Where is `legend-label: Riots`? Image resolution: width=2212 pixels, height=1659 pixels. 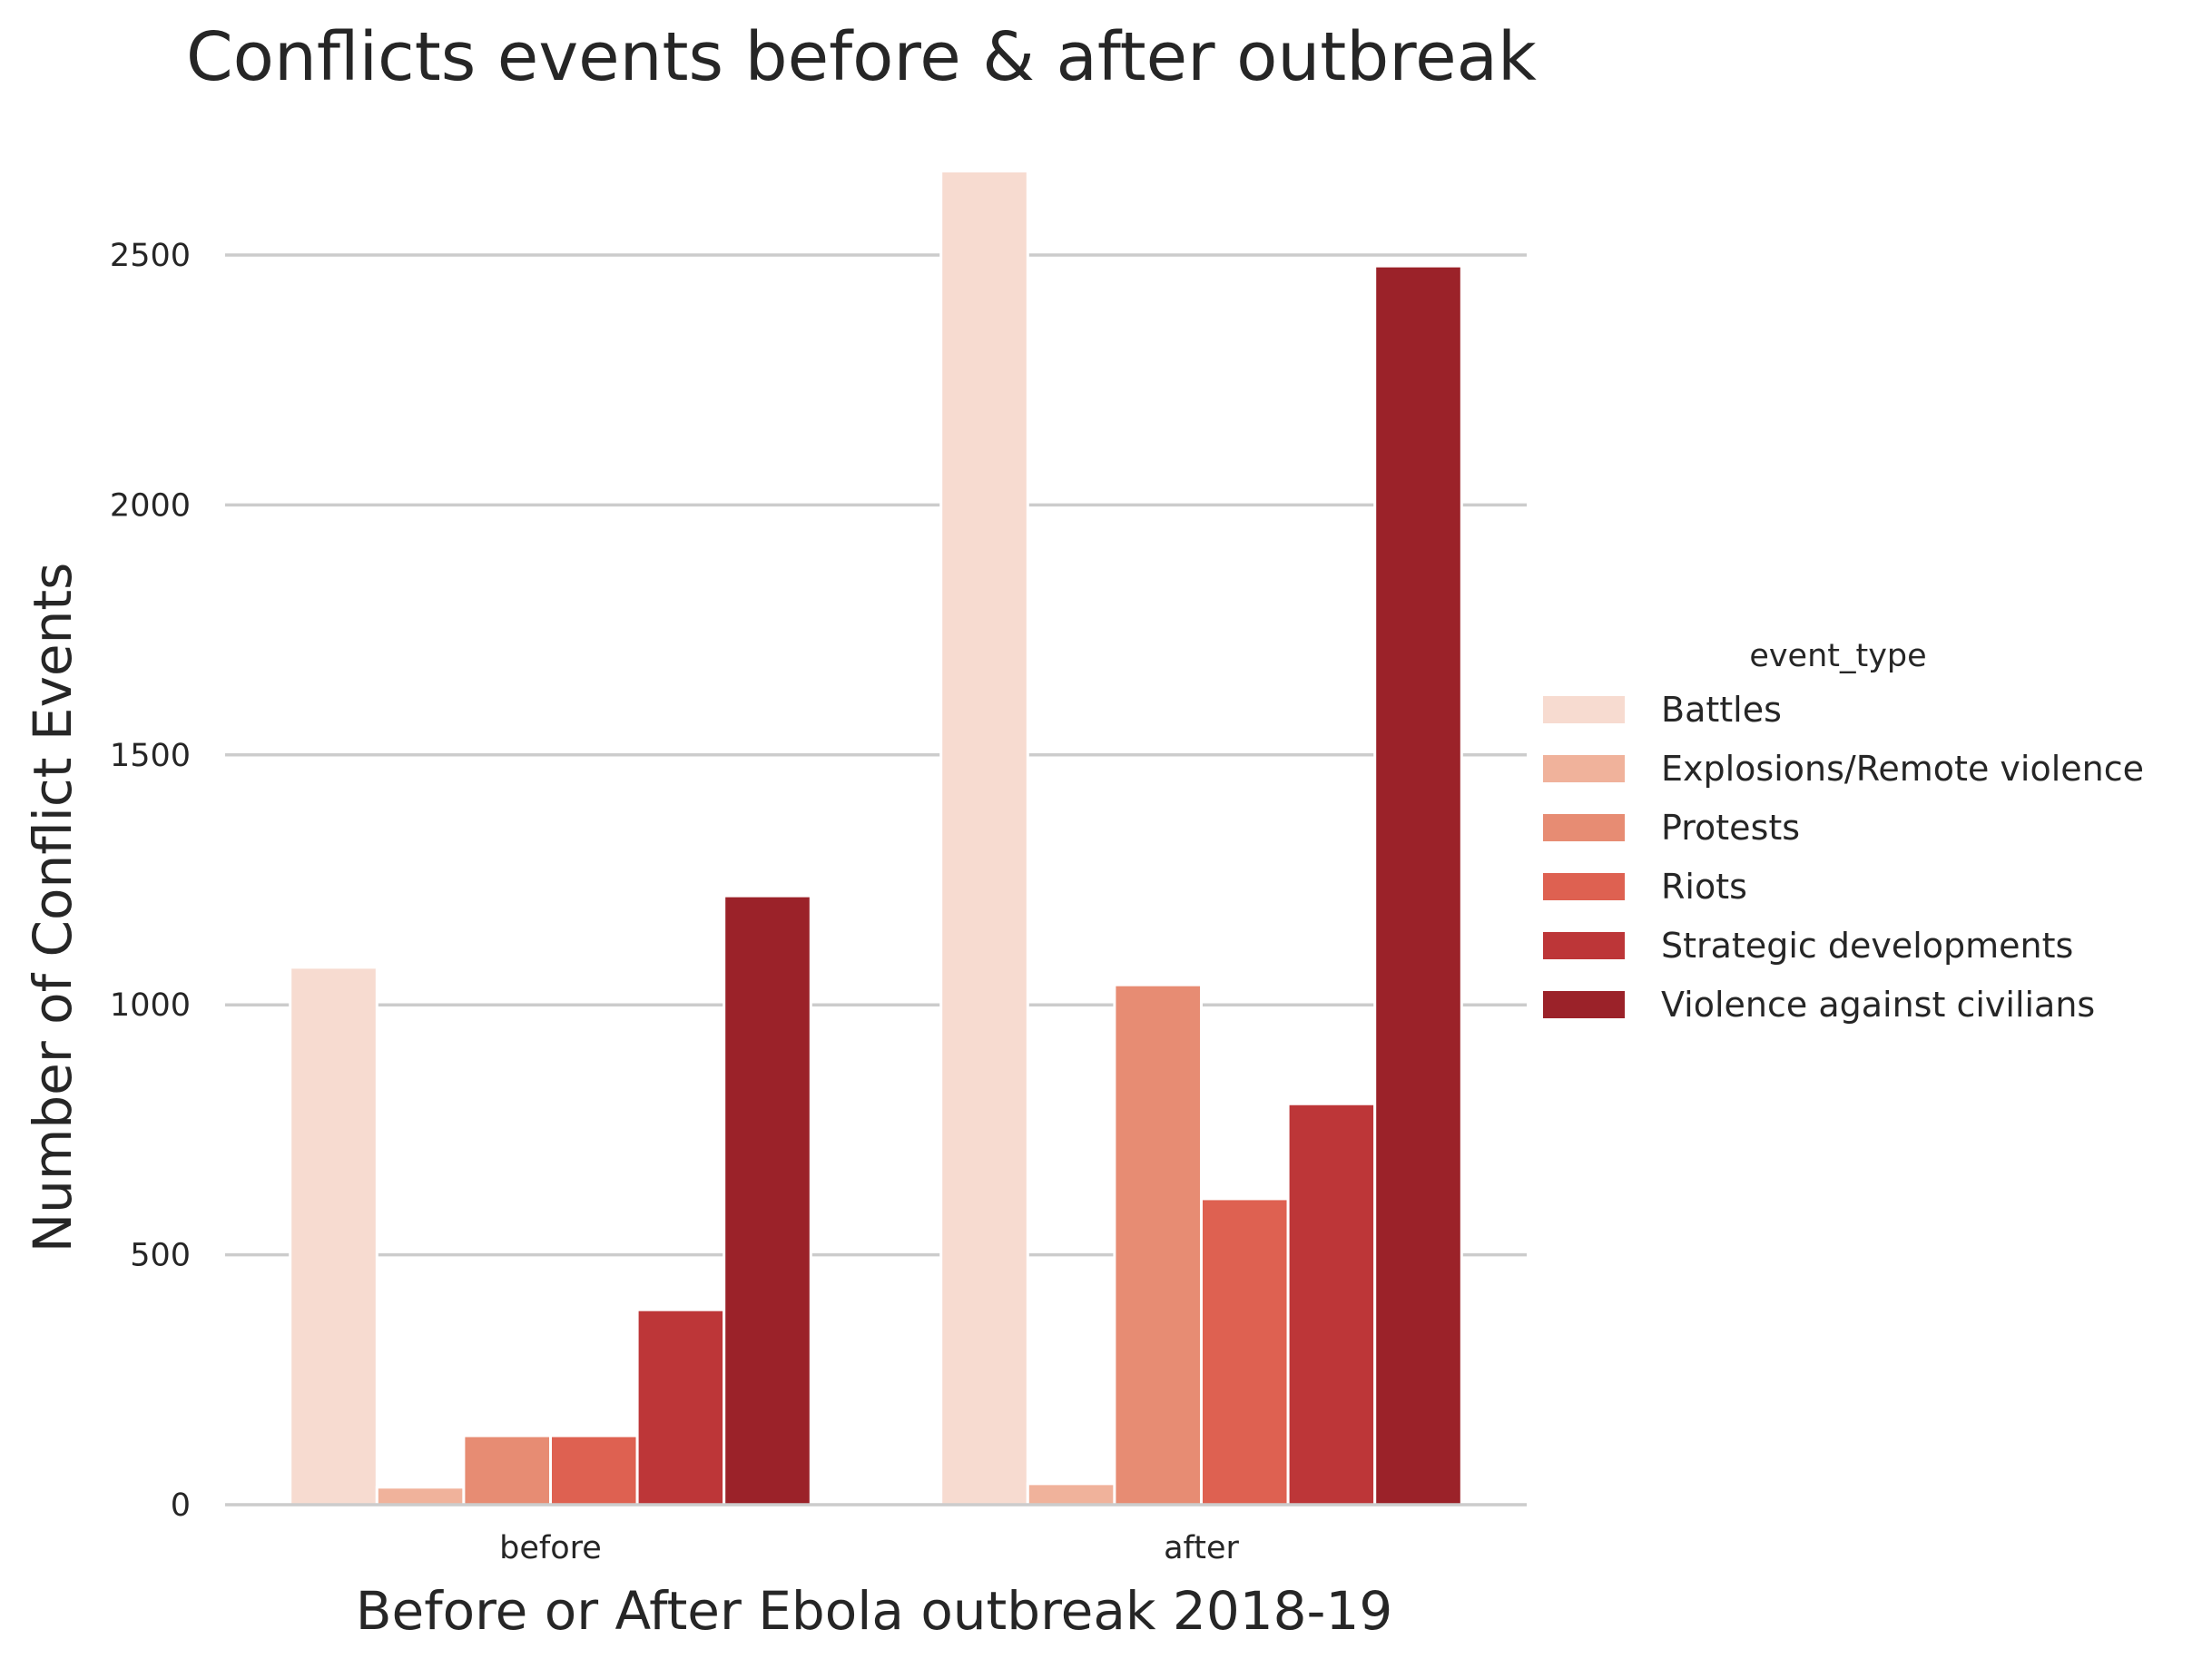
legend-label: Riots is located at coordinates (1704, 887).